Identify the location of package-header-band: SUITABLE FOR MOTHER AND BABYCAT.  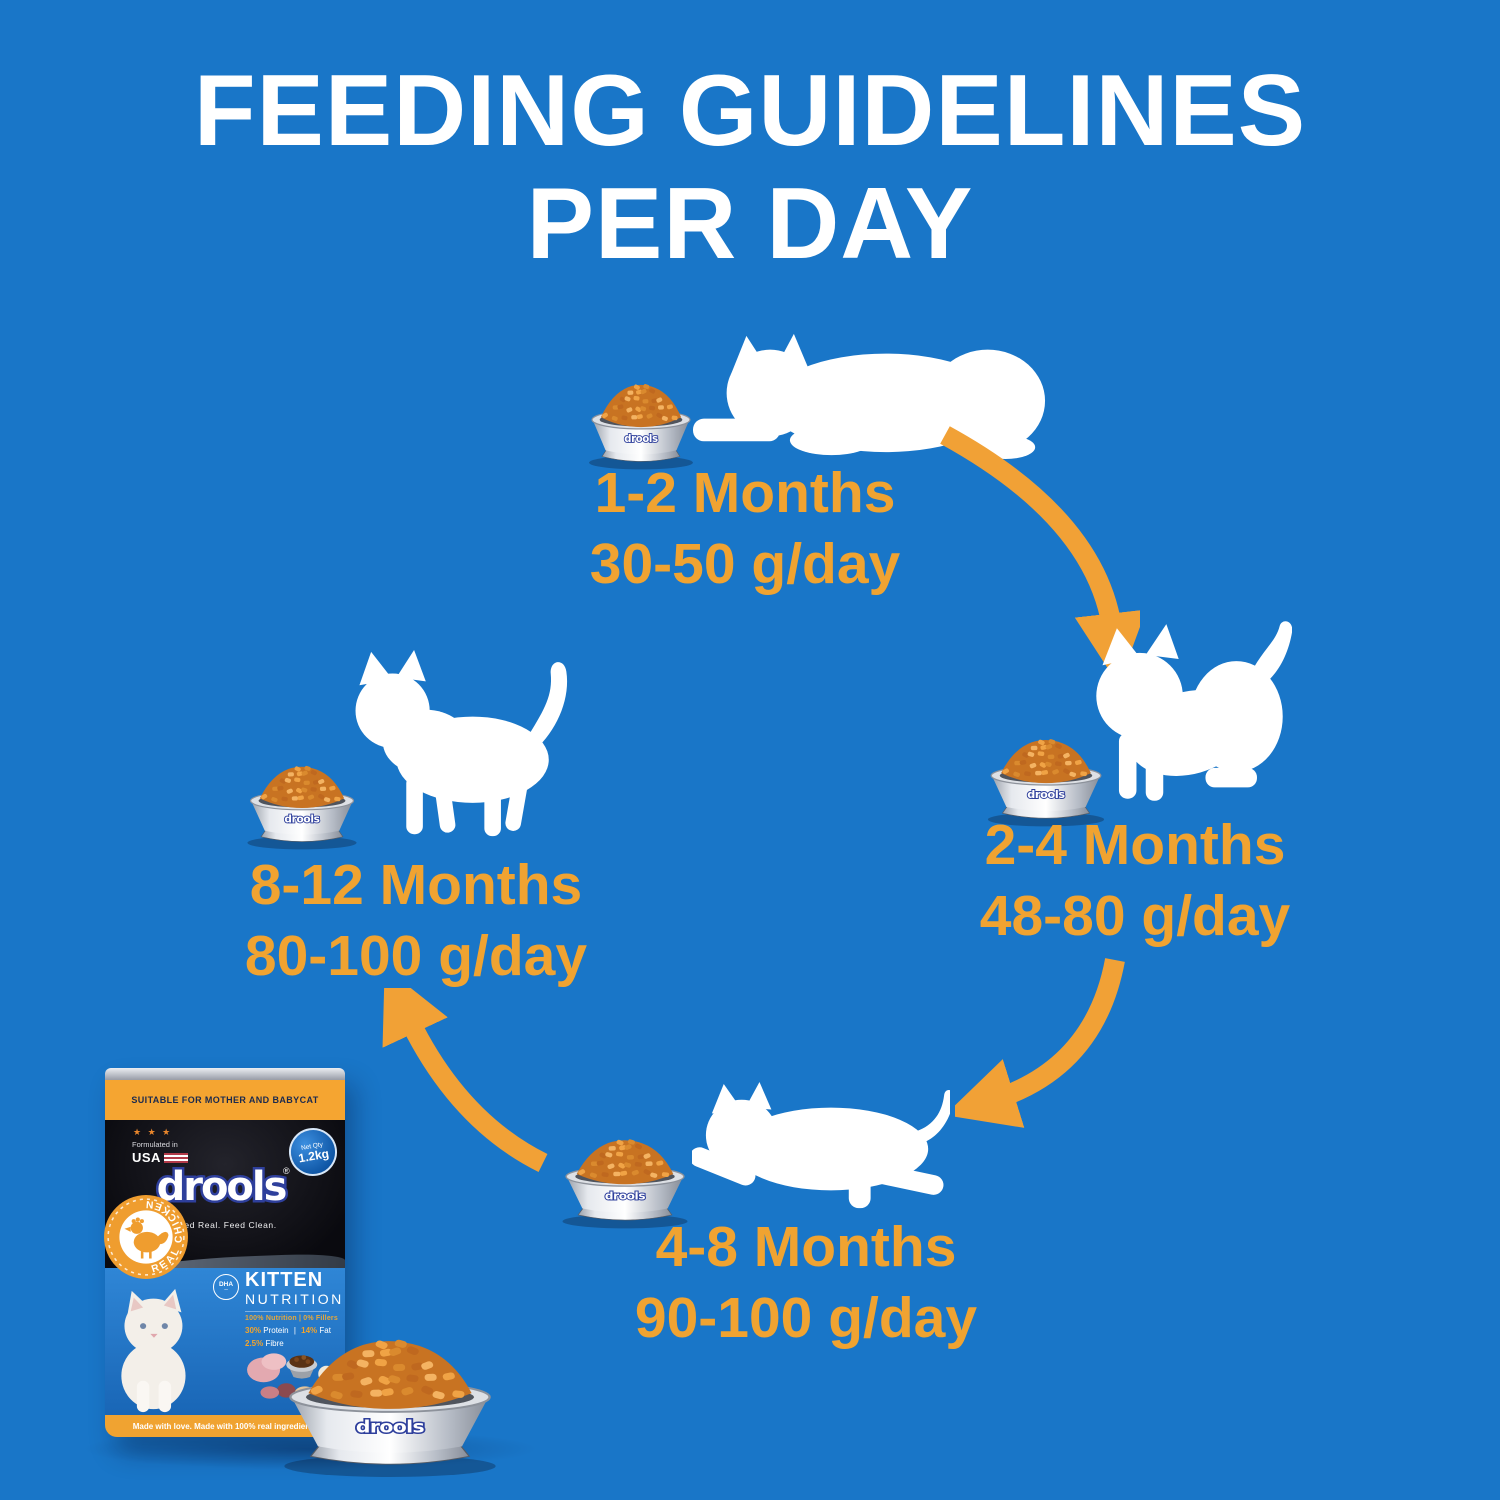
(225, 1100).